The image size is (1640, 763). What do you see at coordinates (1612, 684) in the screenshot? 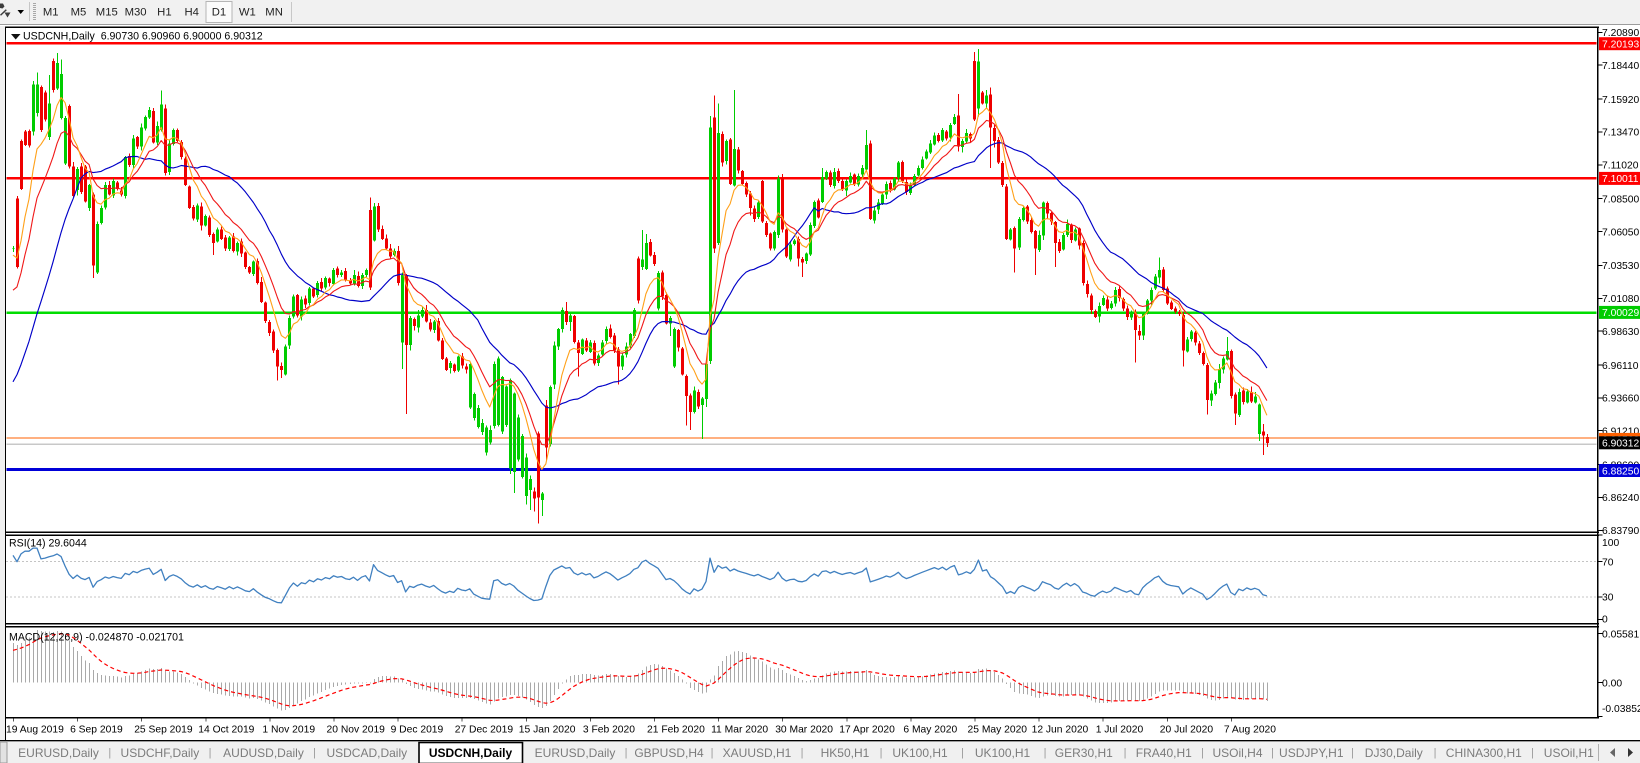
I see `svg-text: 0.00` at bounding box center [1612, 684].